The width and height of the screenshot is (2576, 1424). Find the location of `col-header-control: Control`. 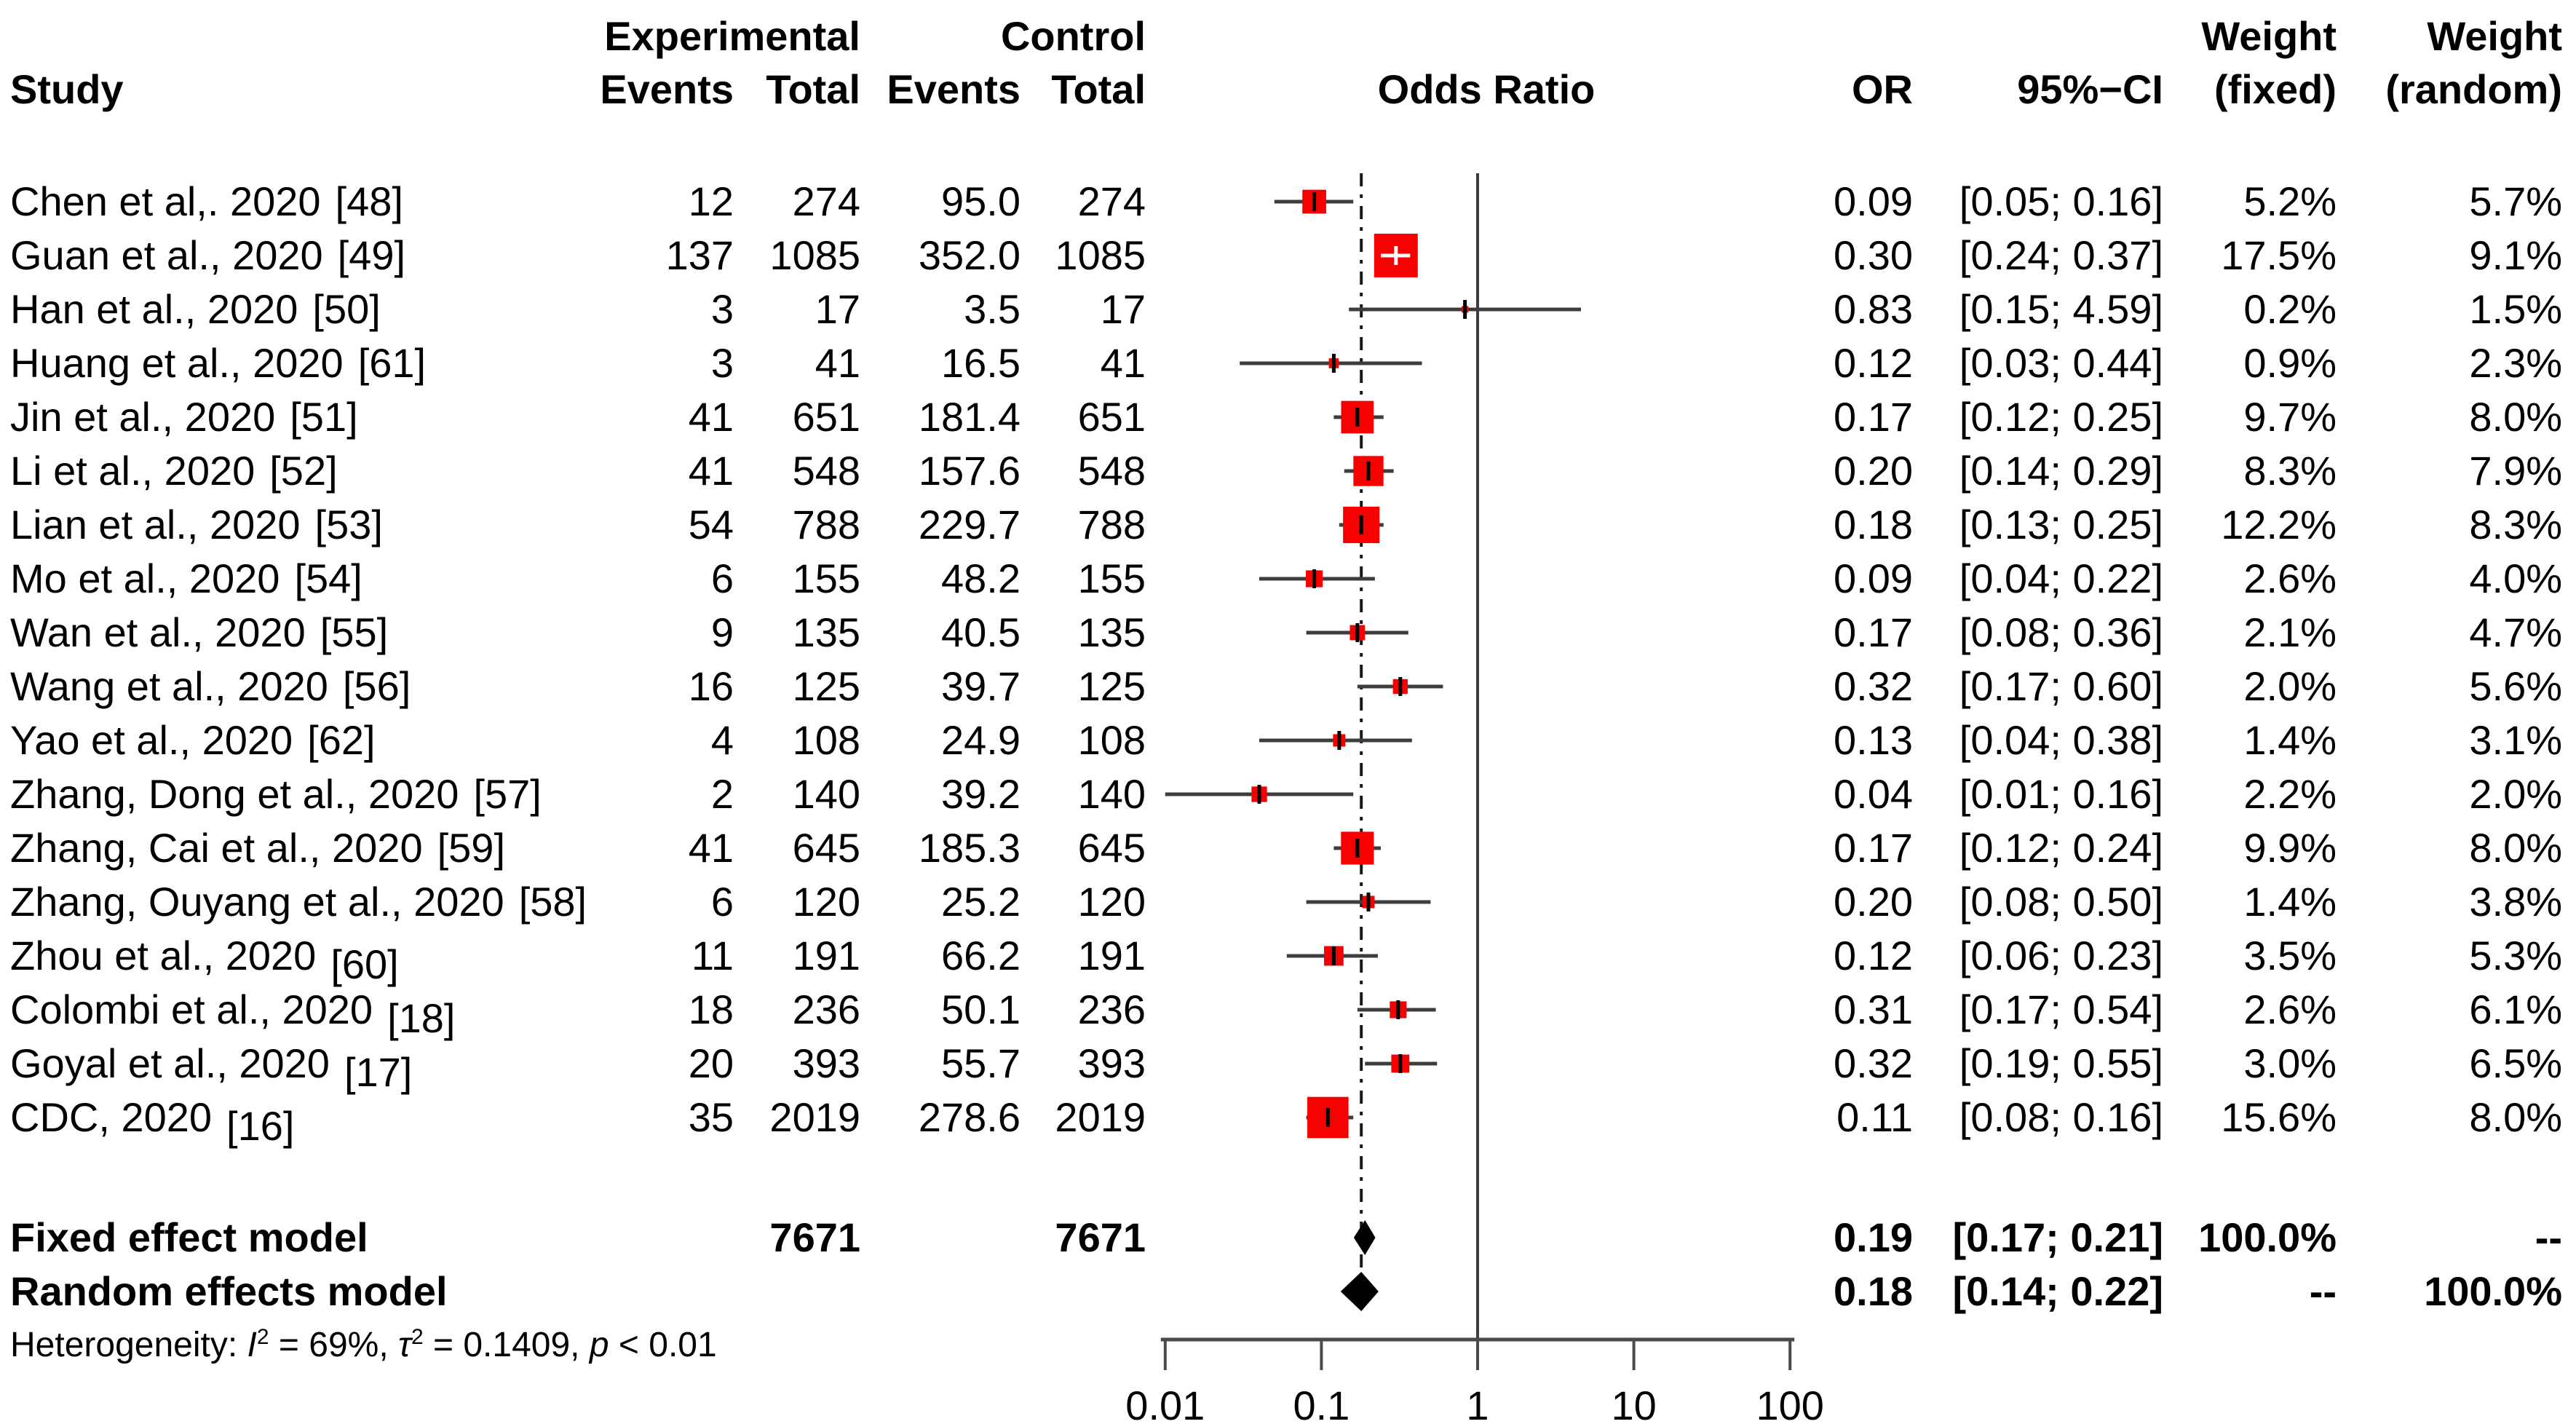

col-header-control: Control is located at coordinates (1073, 36).